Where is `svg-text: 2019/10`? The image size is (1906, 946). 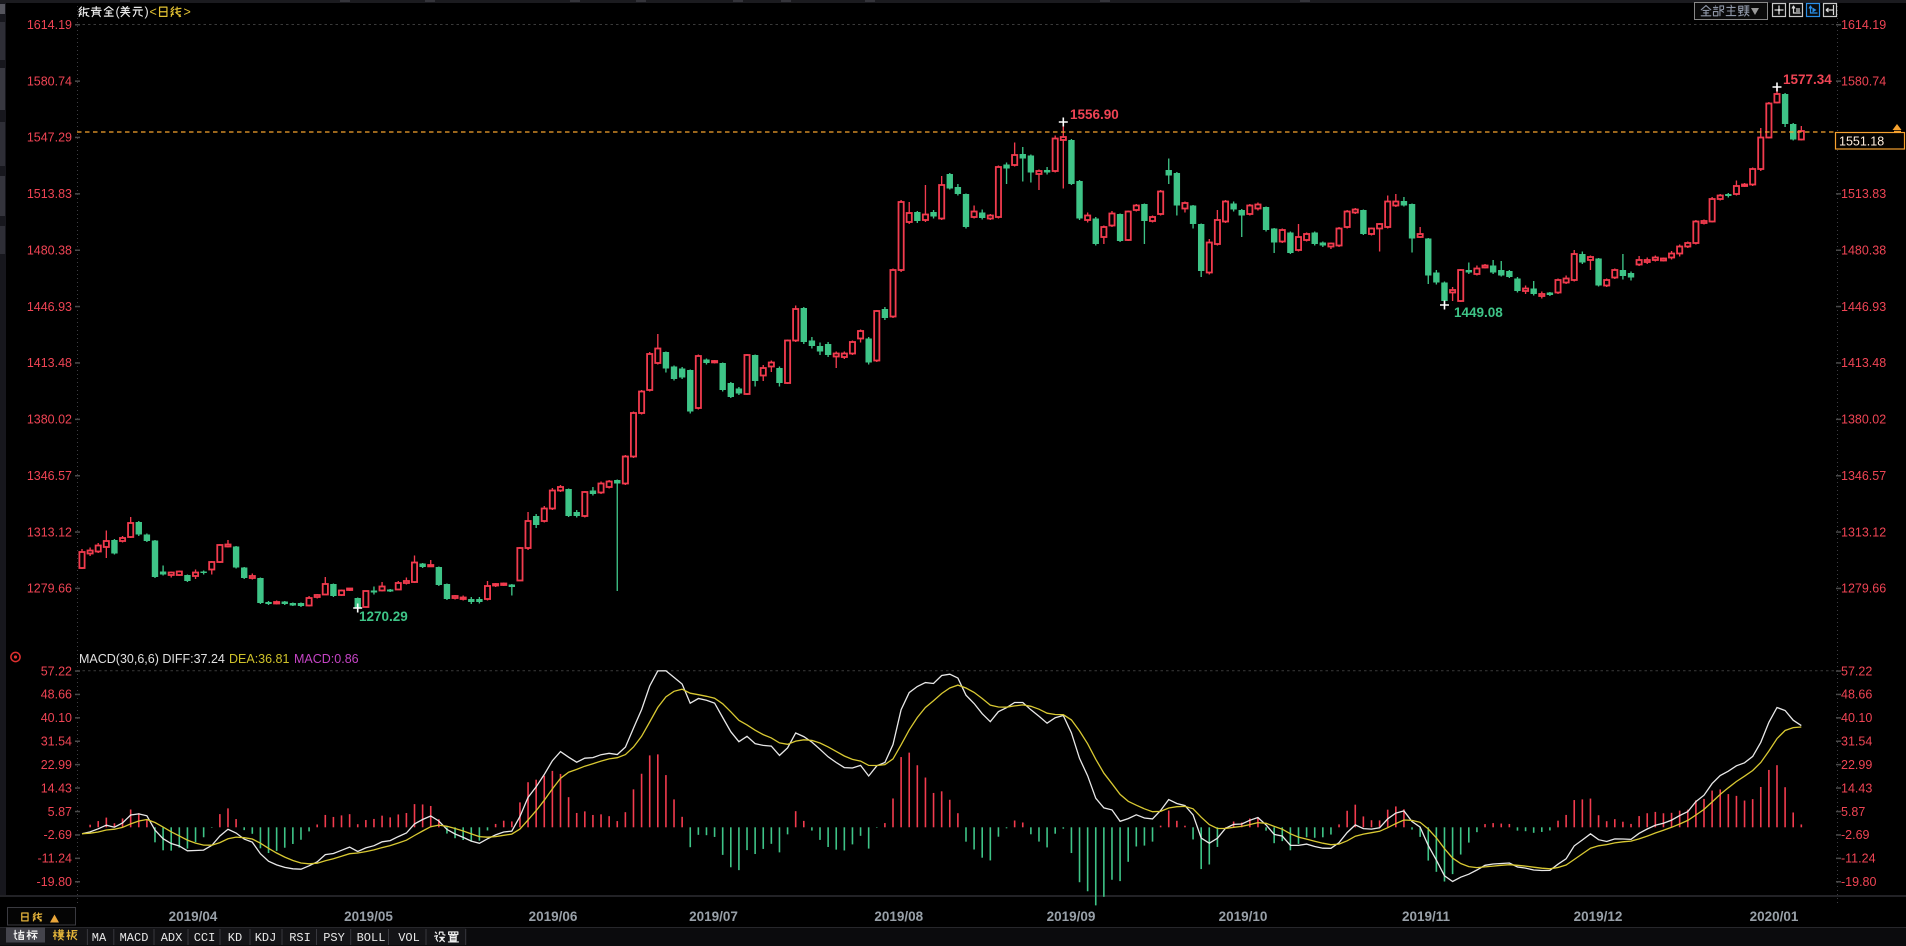 svg-text: 2019/10 is located at coordinates (1243, 916).